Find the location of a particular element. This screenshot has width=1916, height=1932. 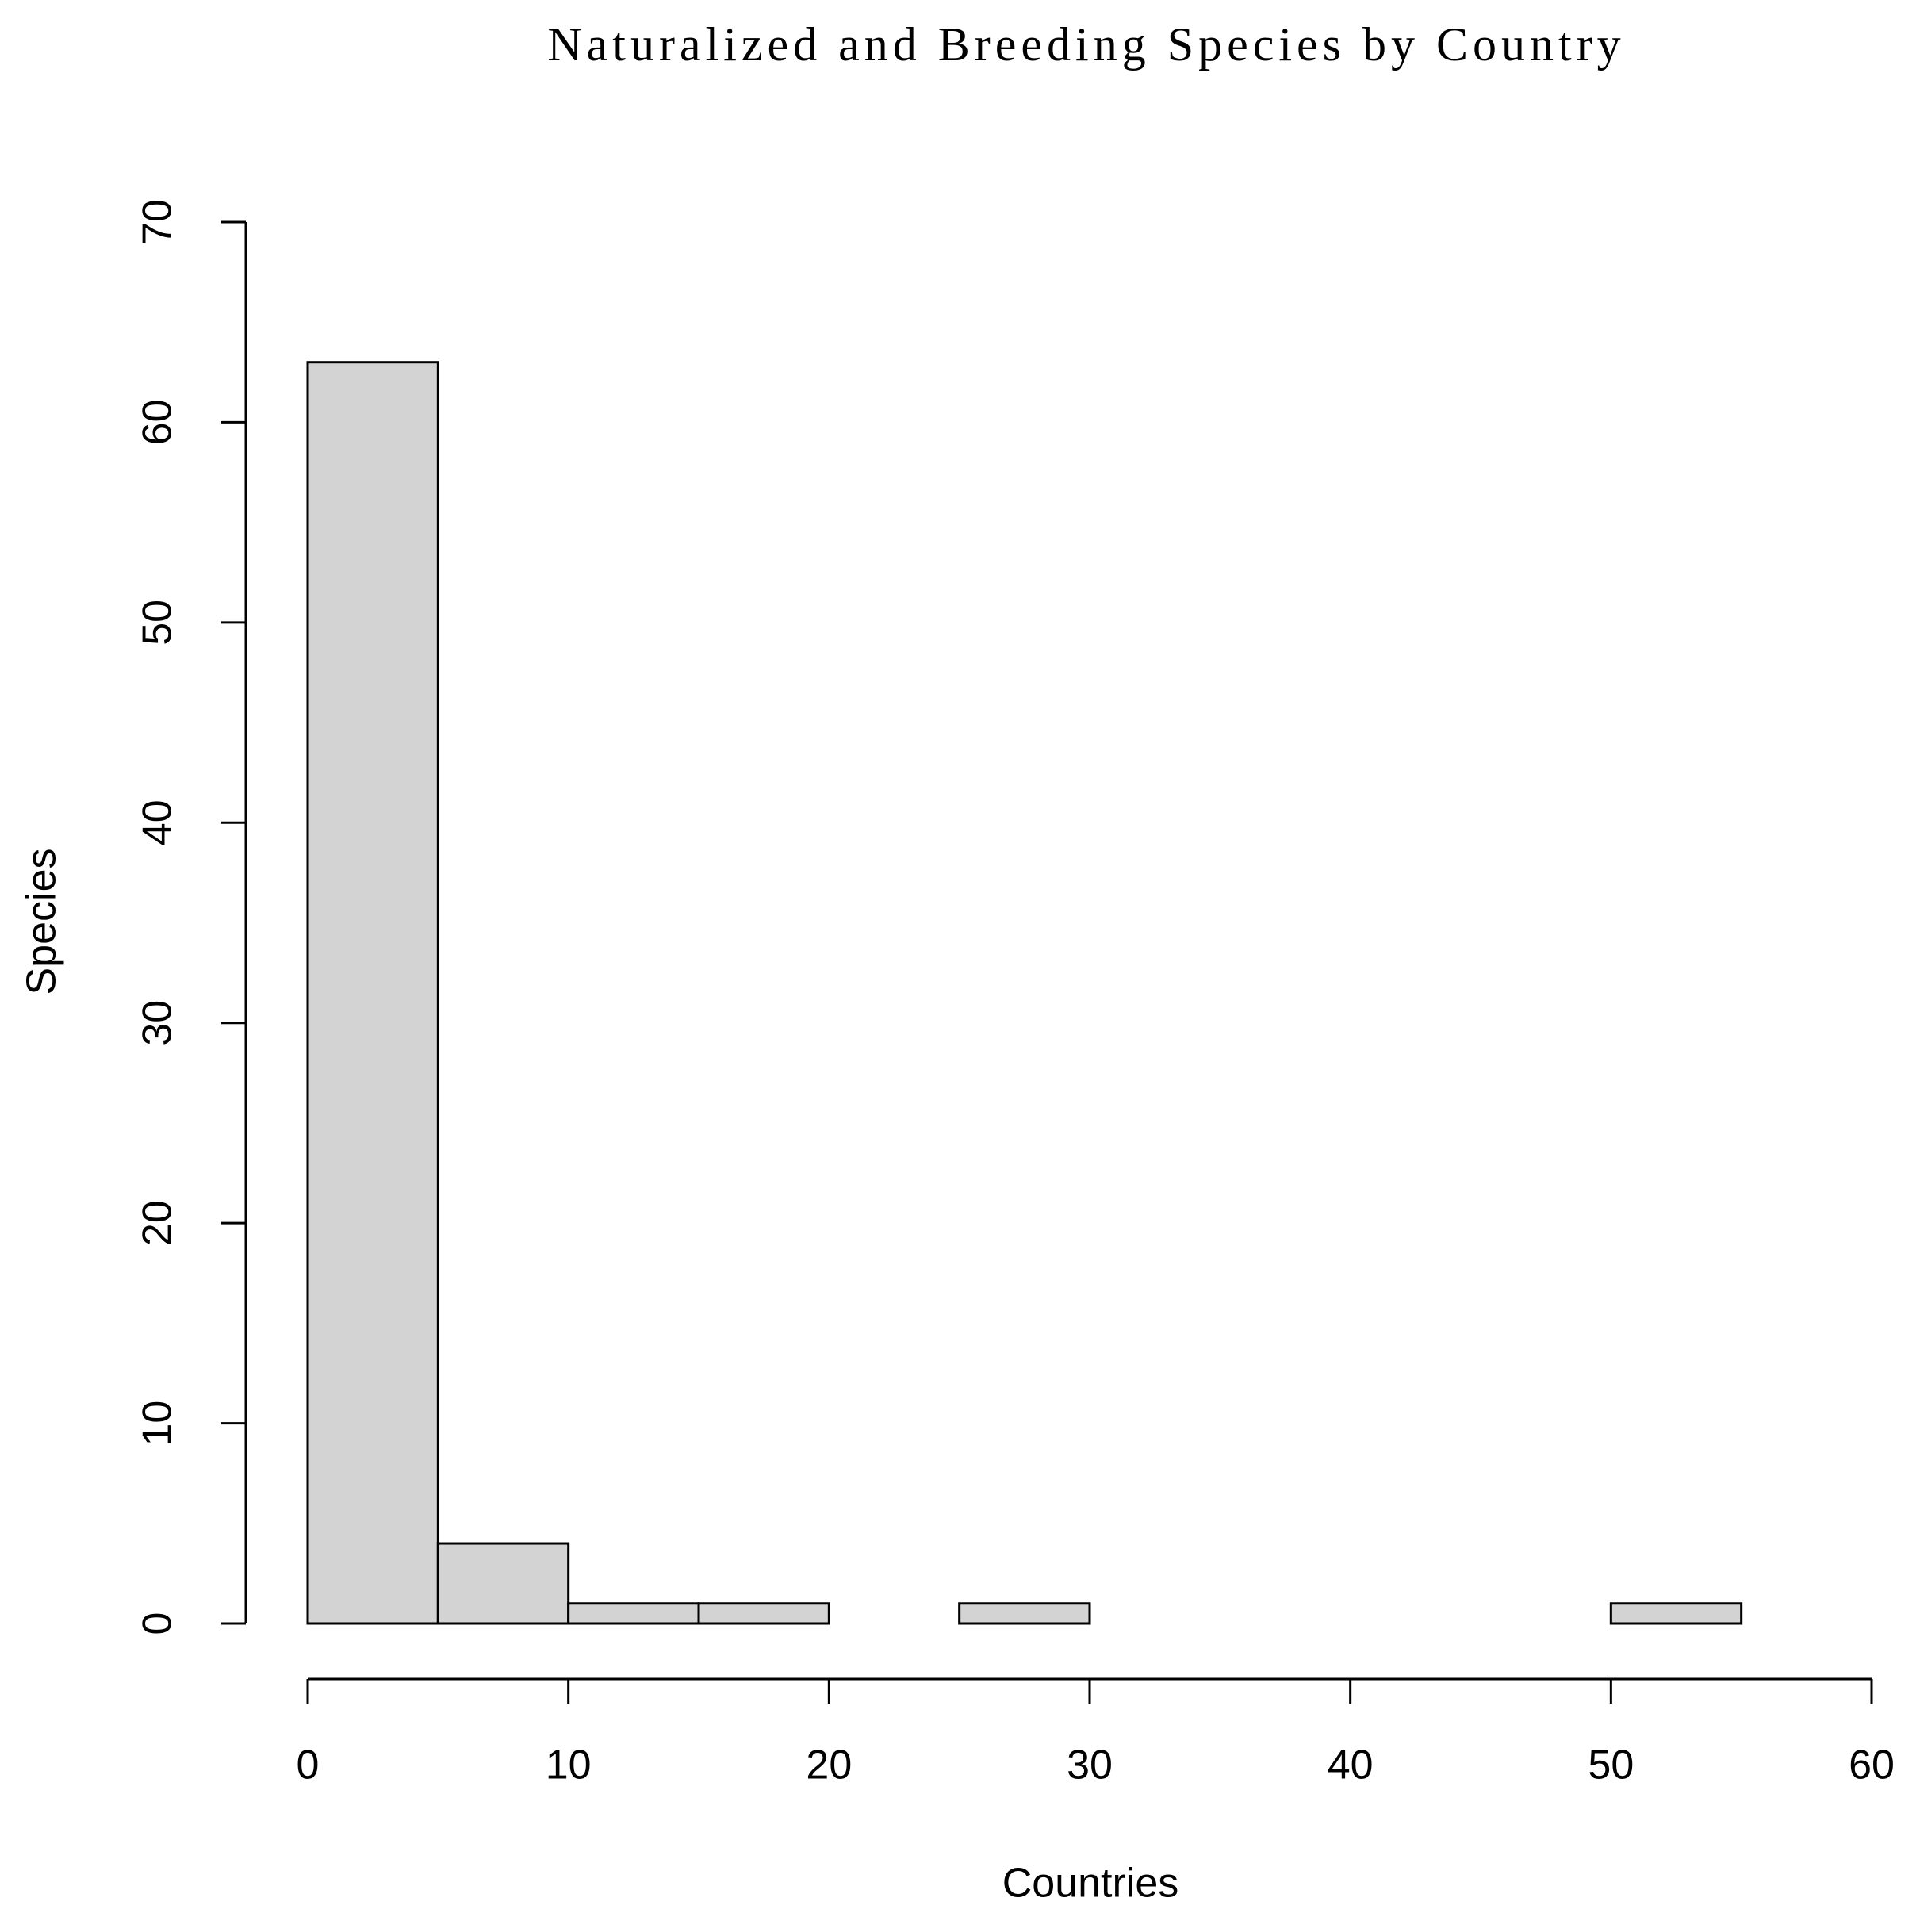

x-tick-label: 40 is located at coordinates (1351, 1765).